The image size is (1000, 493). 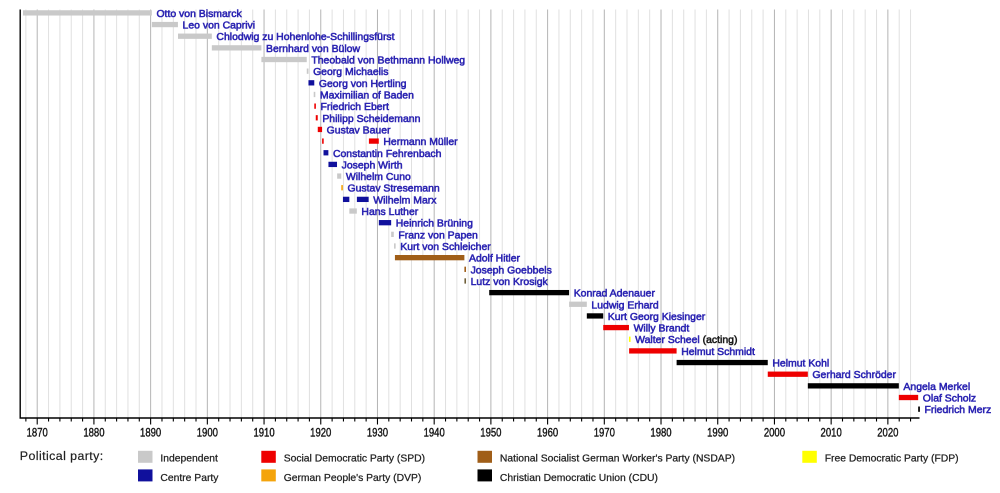 What do you see at coordinates (774, 433) in the screenshot?
I see `svg-text: 2000` at bounding box center [774, 433].